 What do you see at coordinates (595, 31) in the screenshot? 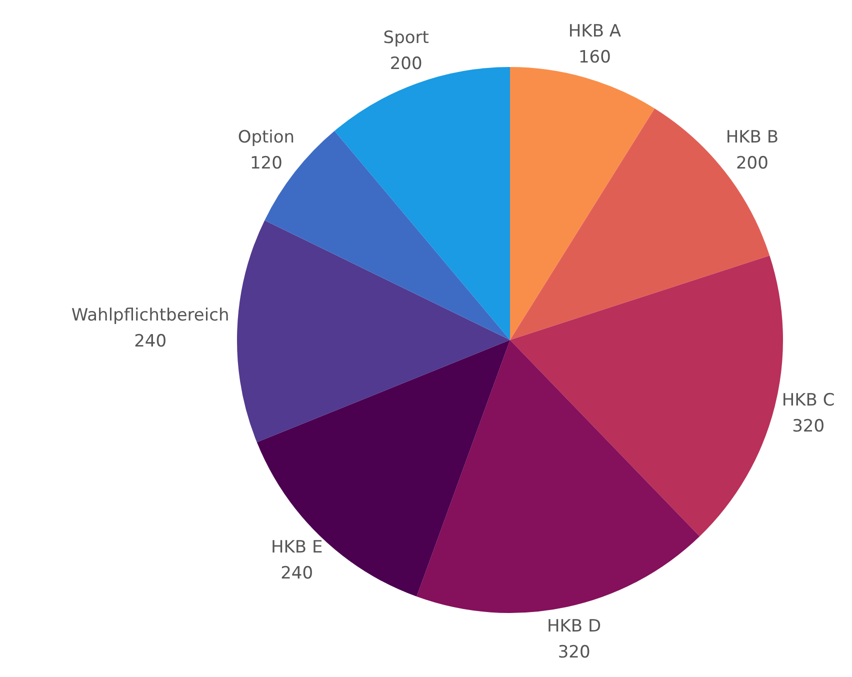
I see `slice-label: HKB A` at bounding box center [595, 31].